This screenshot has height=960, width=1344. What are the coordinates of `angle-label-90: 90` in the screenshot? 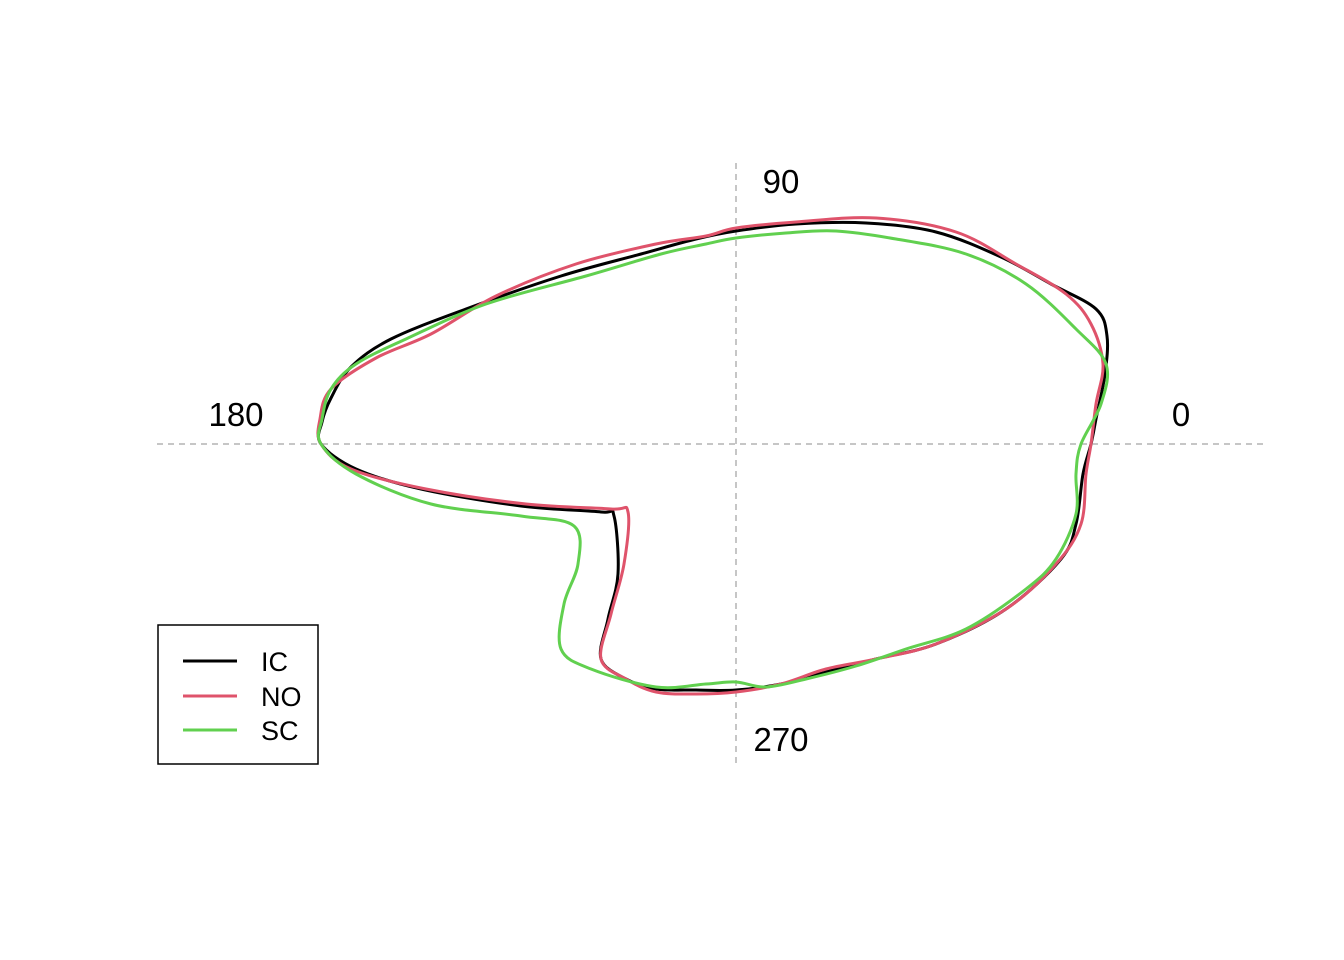 It's located at (781, 181).